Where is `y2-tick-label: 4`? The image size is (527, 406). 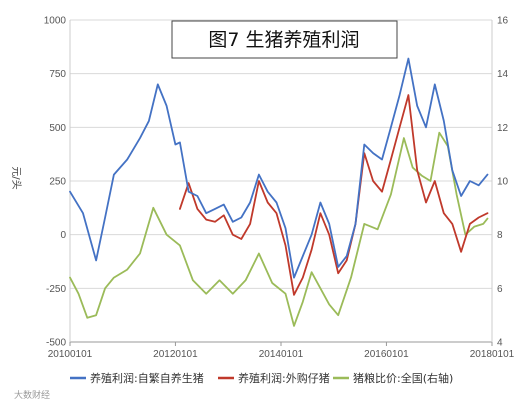
y2-tick-label: 4 is located at coordinates (500, 343).